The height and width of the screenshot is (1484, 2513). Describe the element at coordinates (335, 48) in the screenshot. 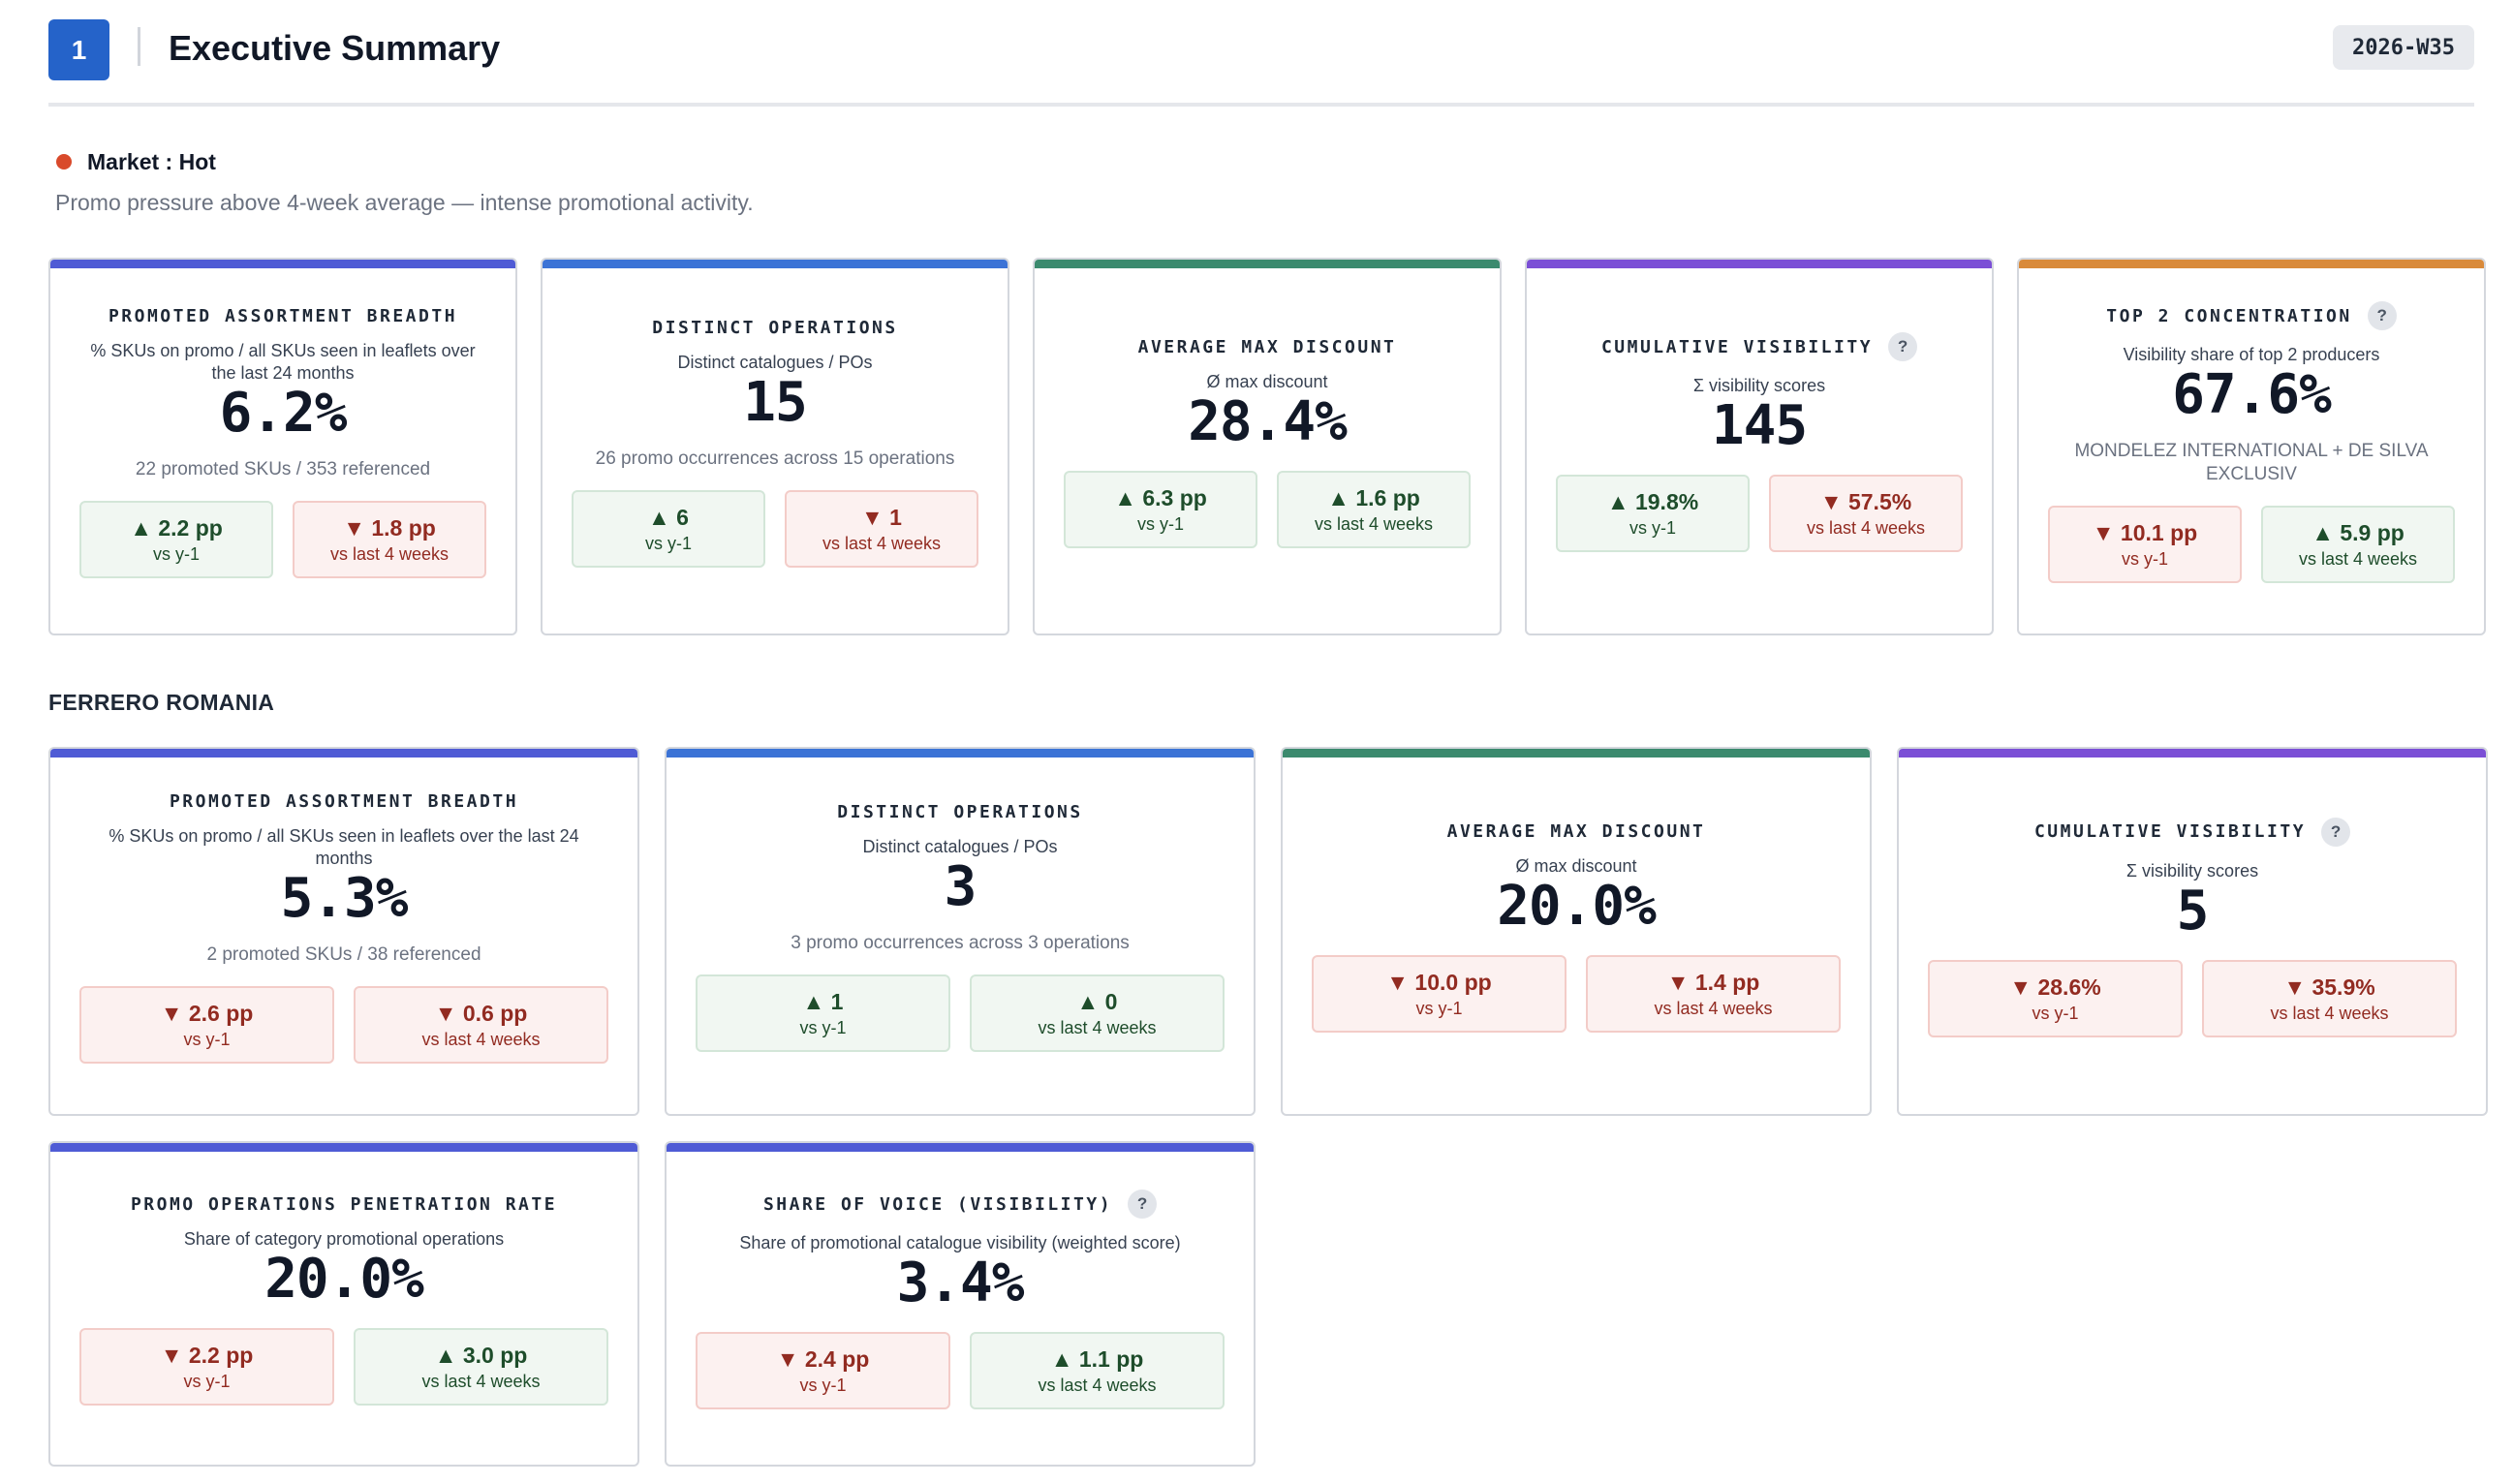

I see `page-title: Executive Summary` at that location.